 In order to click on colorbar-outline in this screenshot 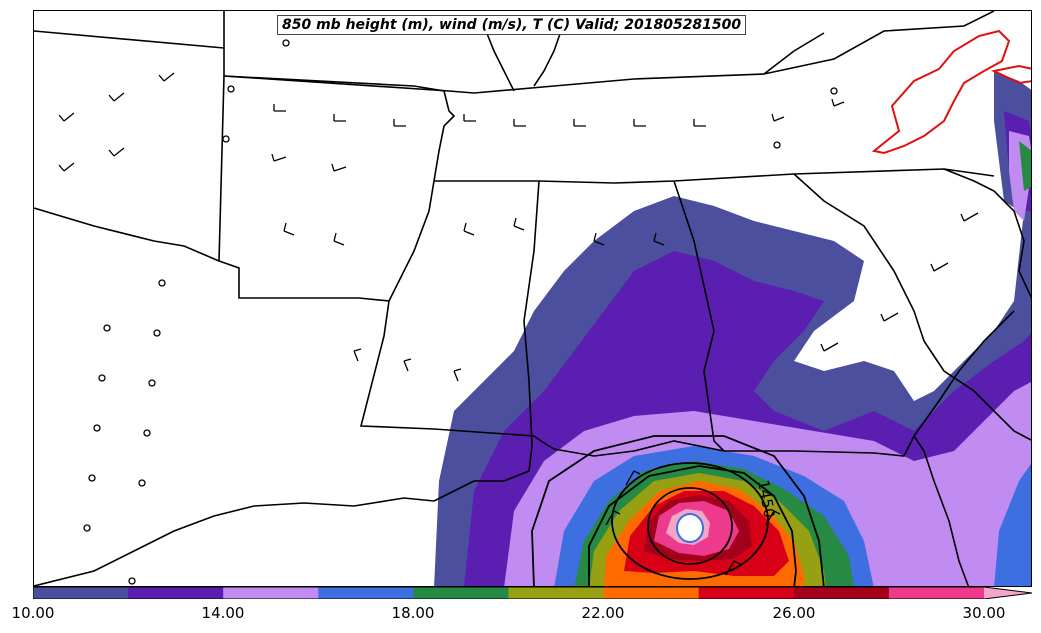, I will do `click(533, 593)`.